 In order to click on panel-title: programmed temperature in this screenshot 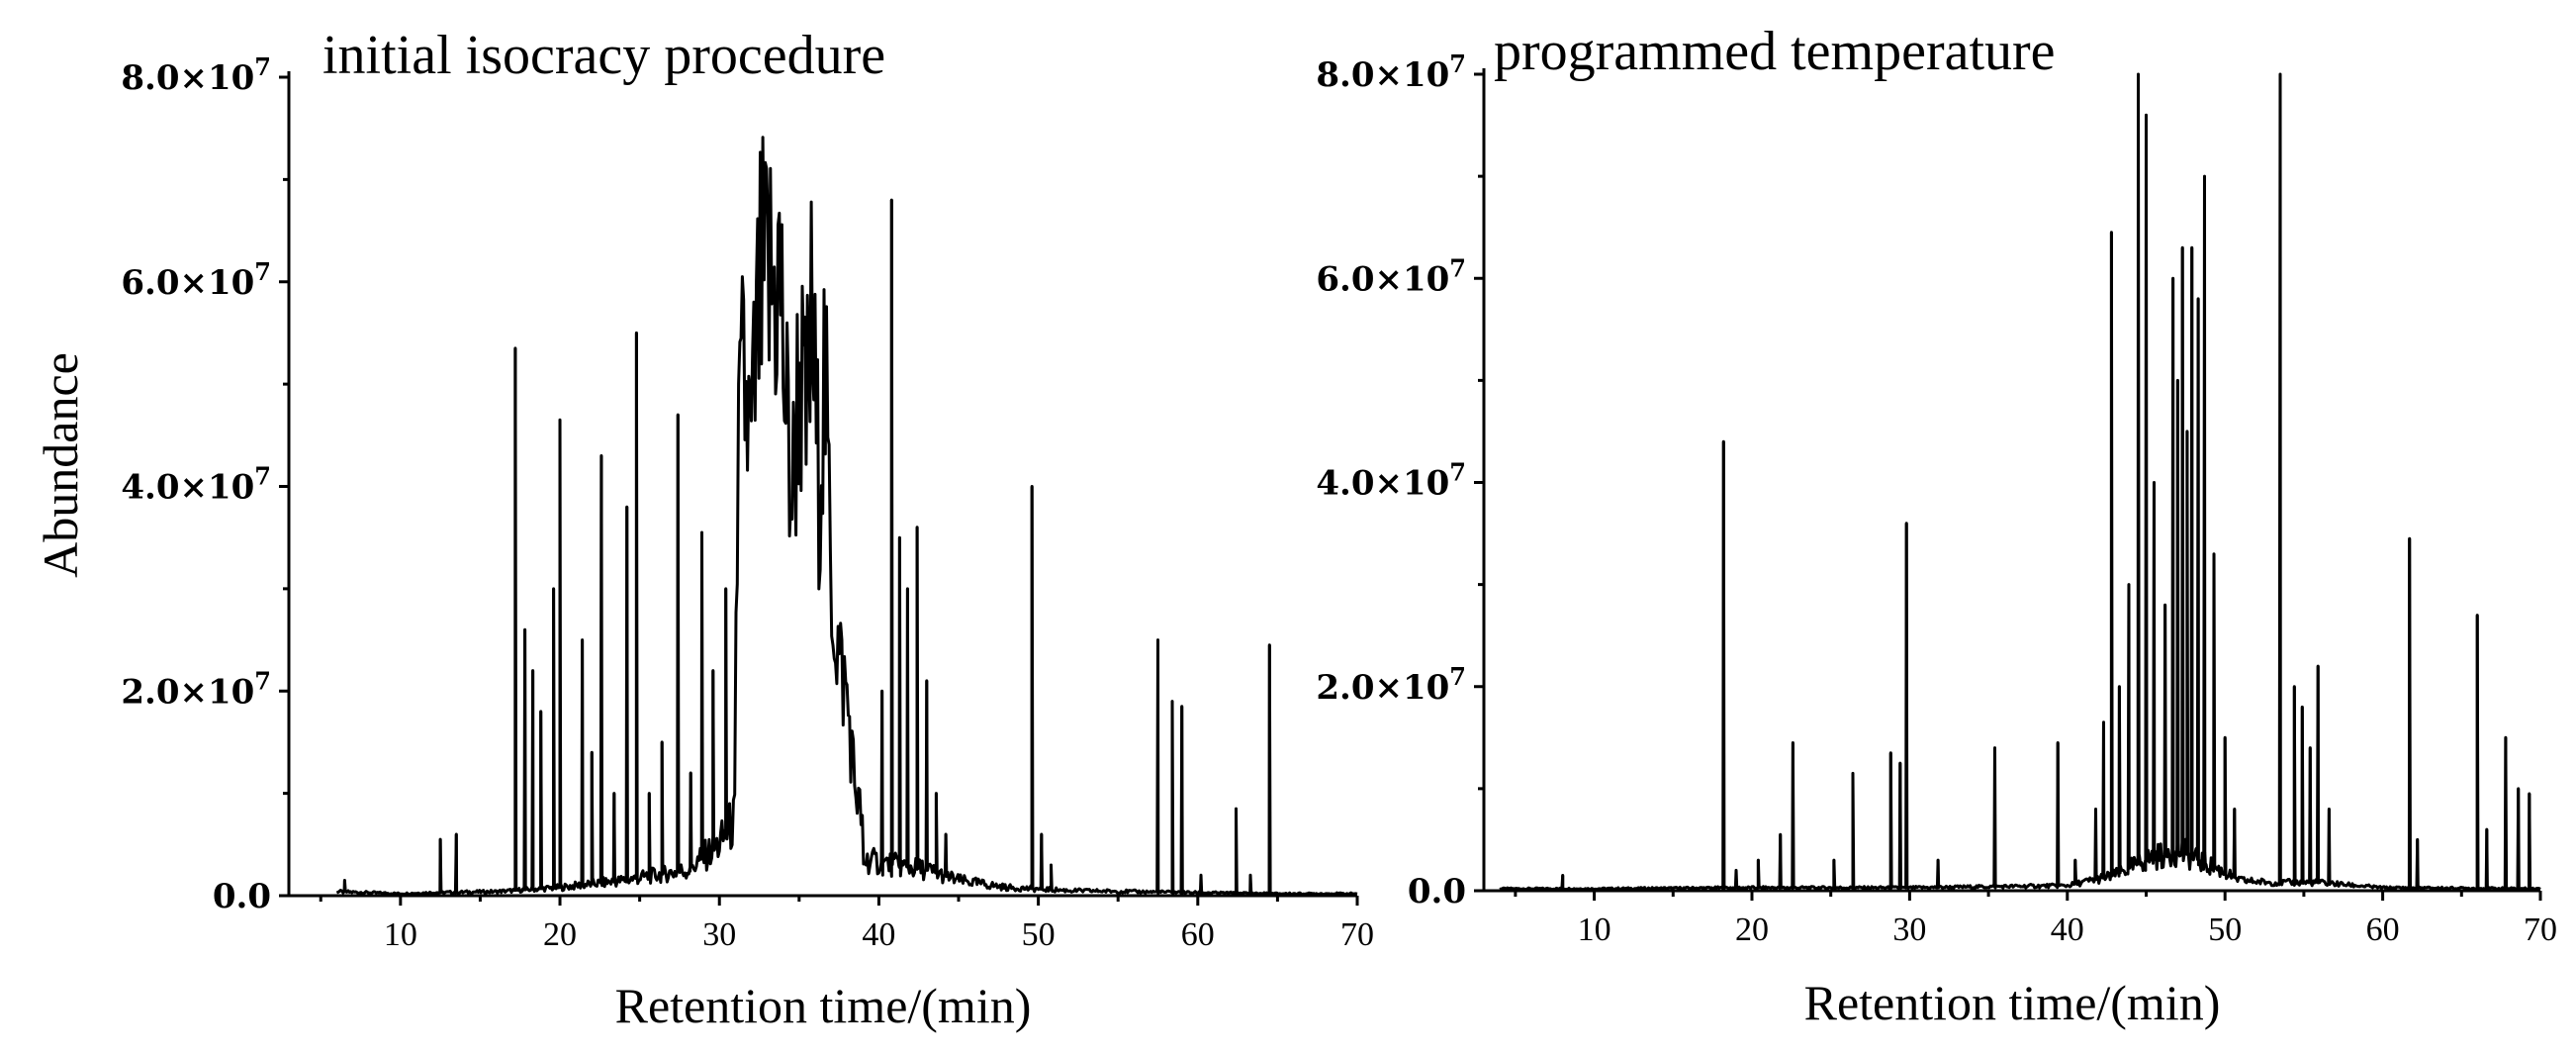, I will do `click(1775, 52)`.